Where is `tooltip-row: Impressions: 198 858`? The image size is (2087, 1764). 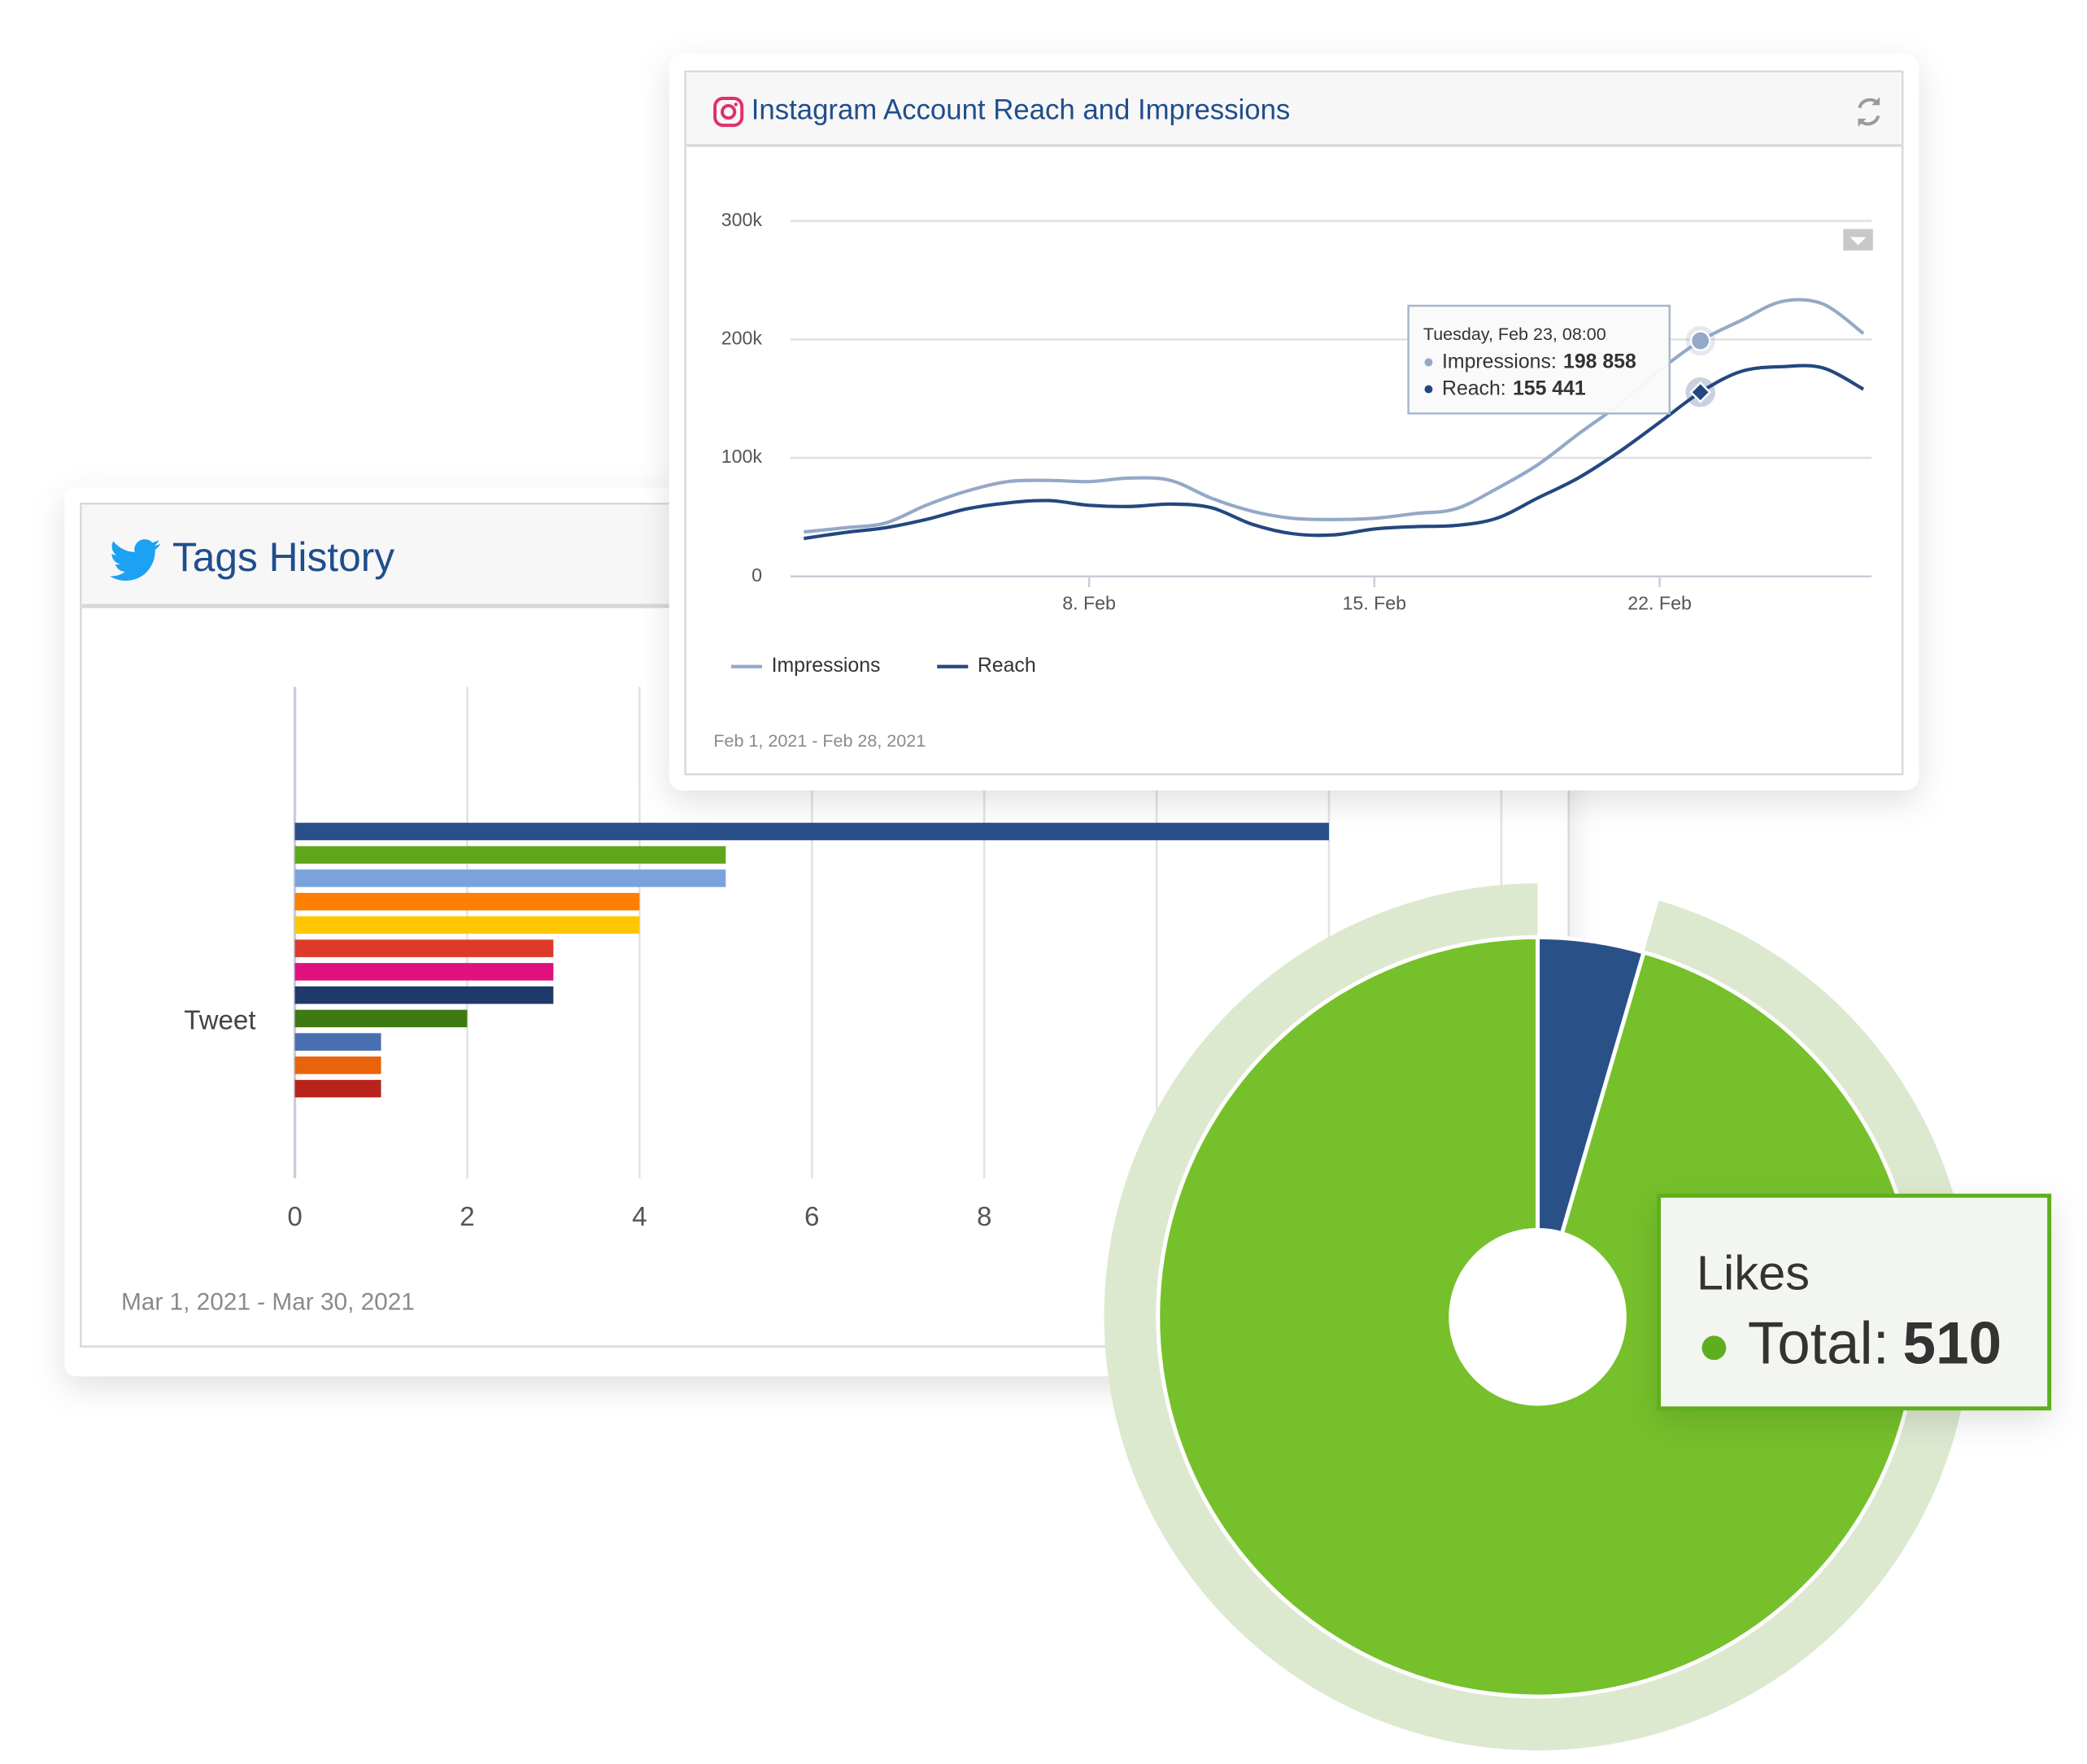 tooltip-row: Impressions: 198 858 is located at coordinates (1539, 361).